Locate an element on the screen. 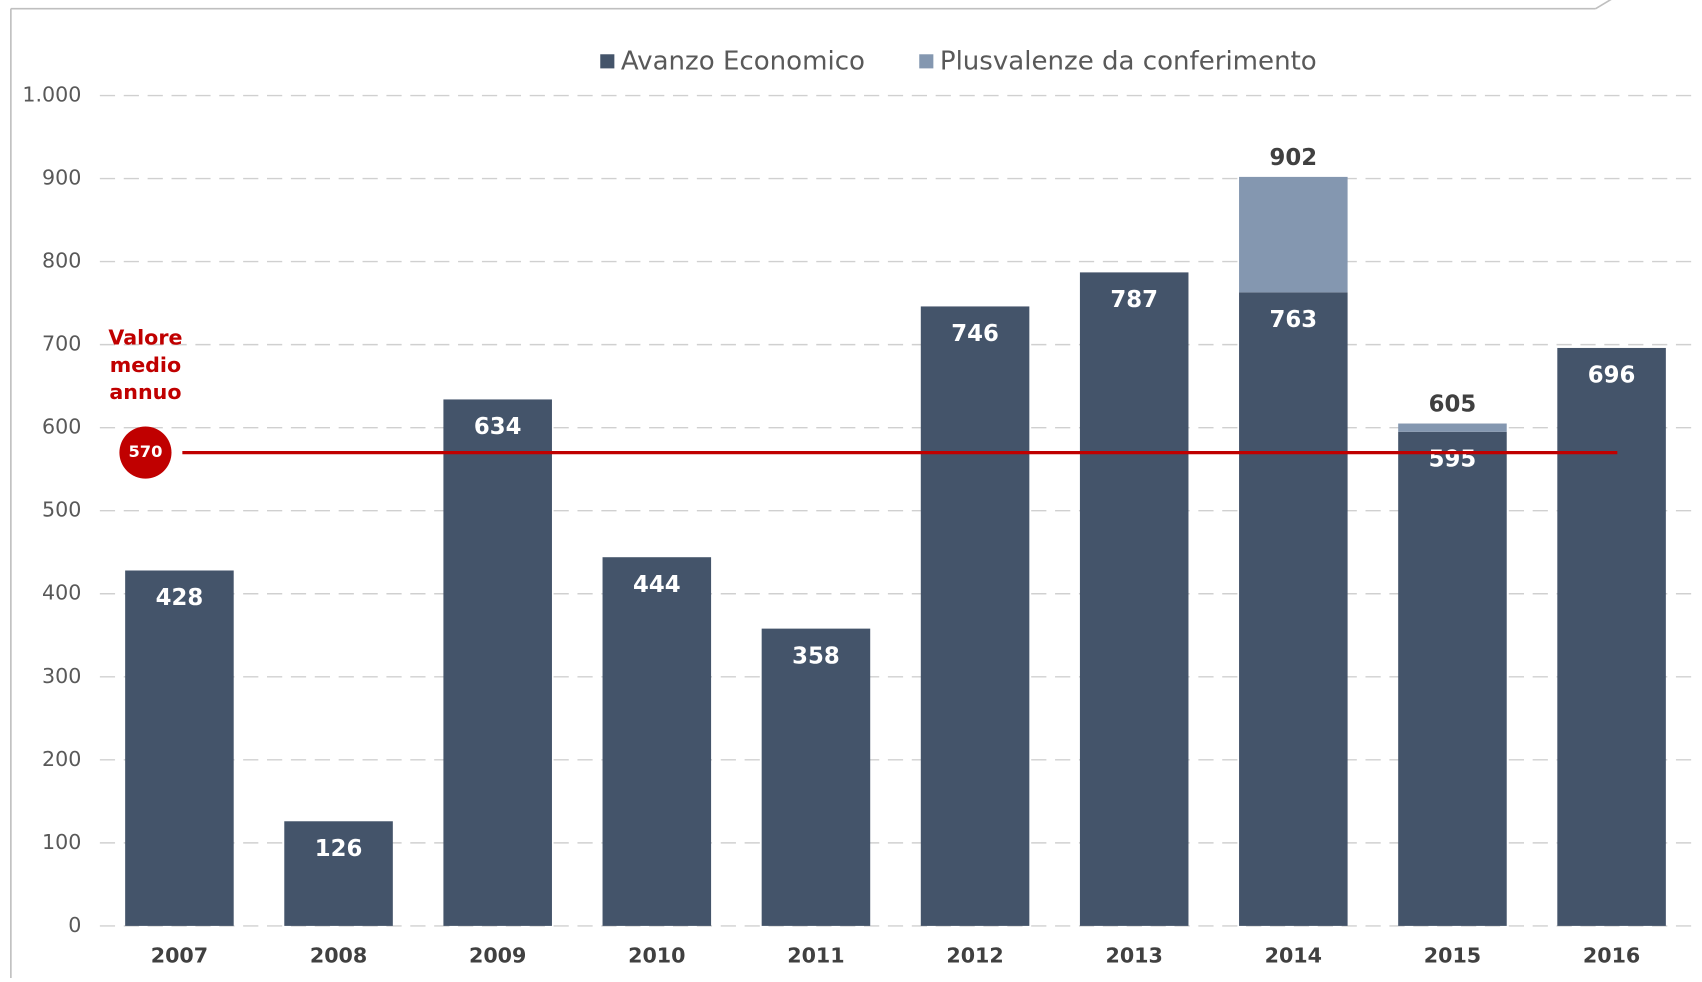 This screenshot has height=982, width=1702. y-tick-label: 300 is located at coordinates (61, 676).